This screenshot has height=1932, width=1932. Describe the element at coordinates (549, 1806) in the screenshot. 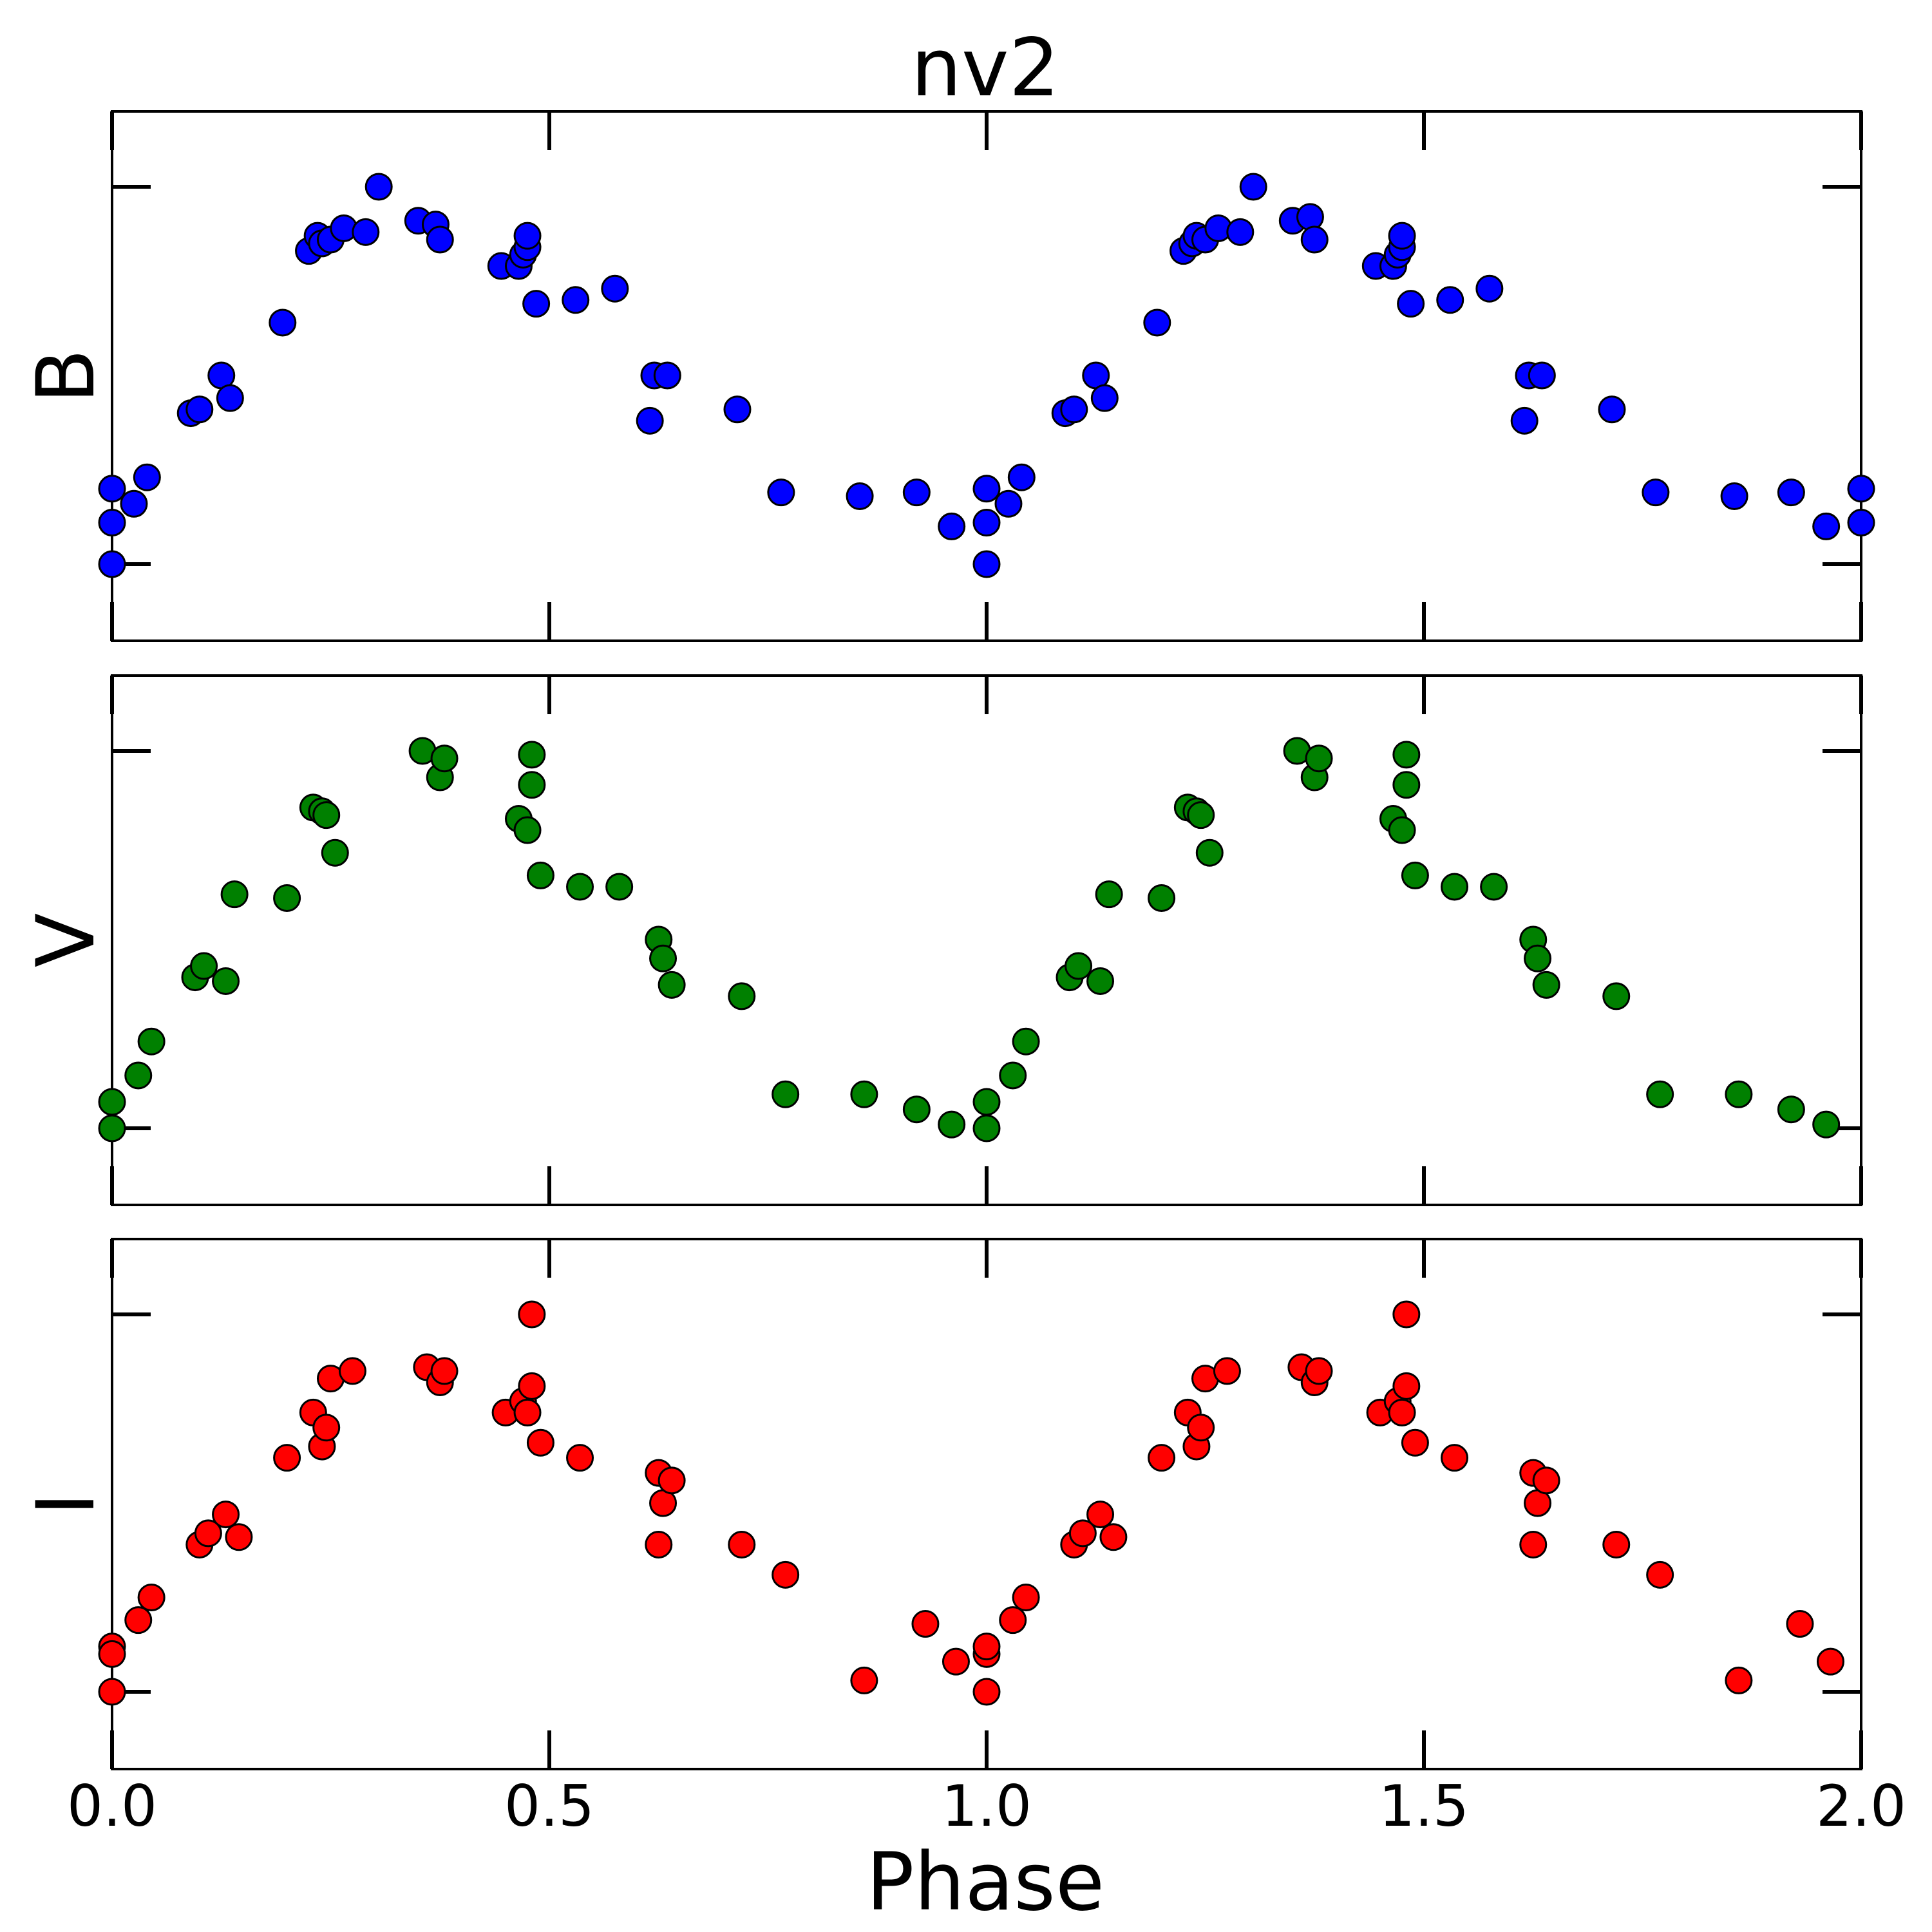

I see `x-tick-label: 0.5` at that location.